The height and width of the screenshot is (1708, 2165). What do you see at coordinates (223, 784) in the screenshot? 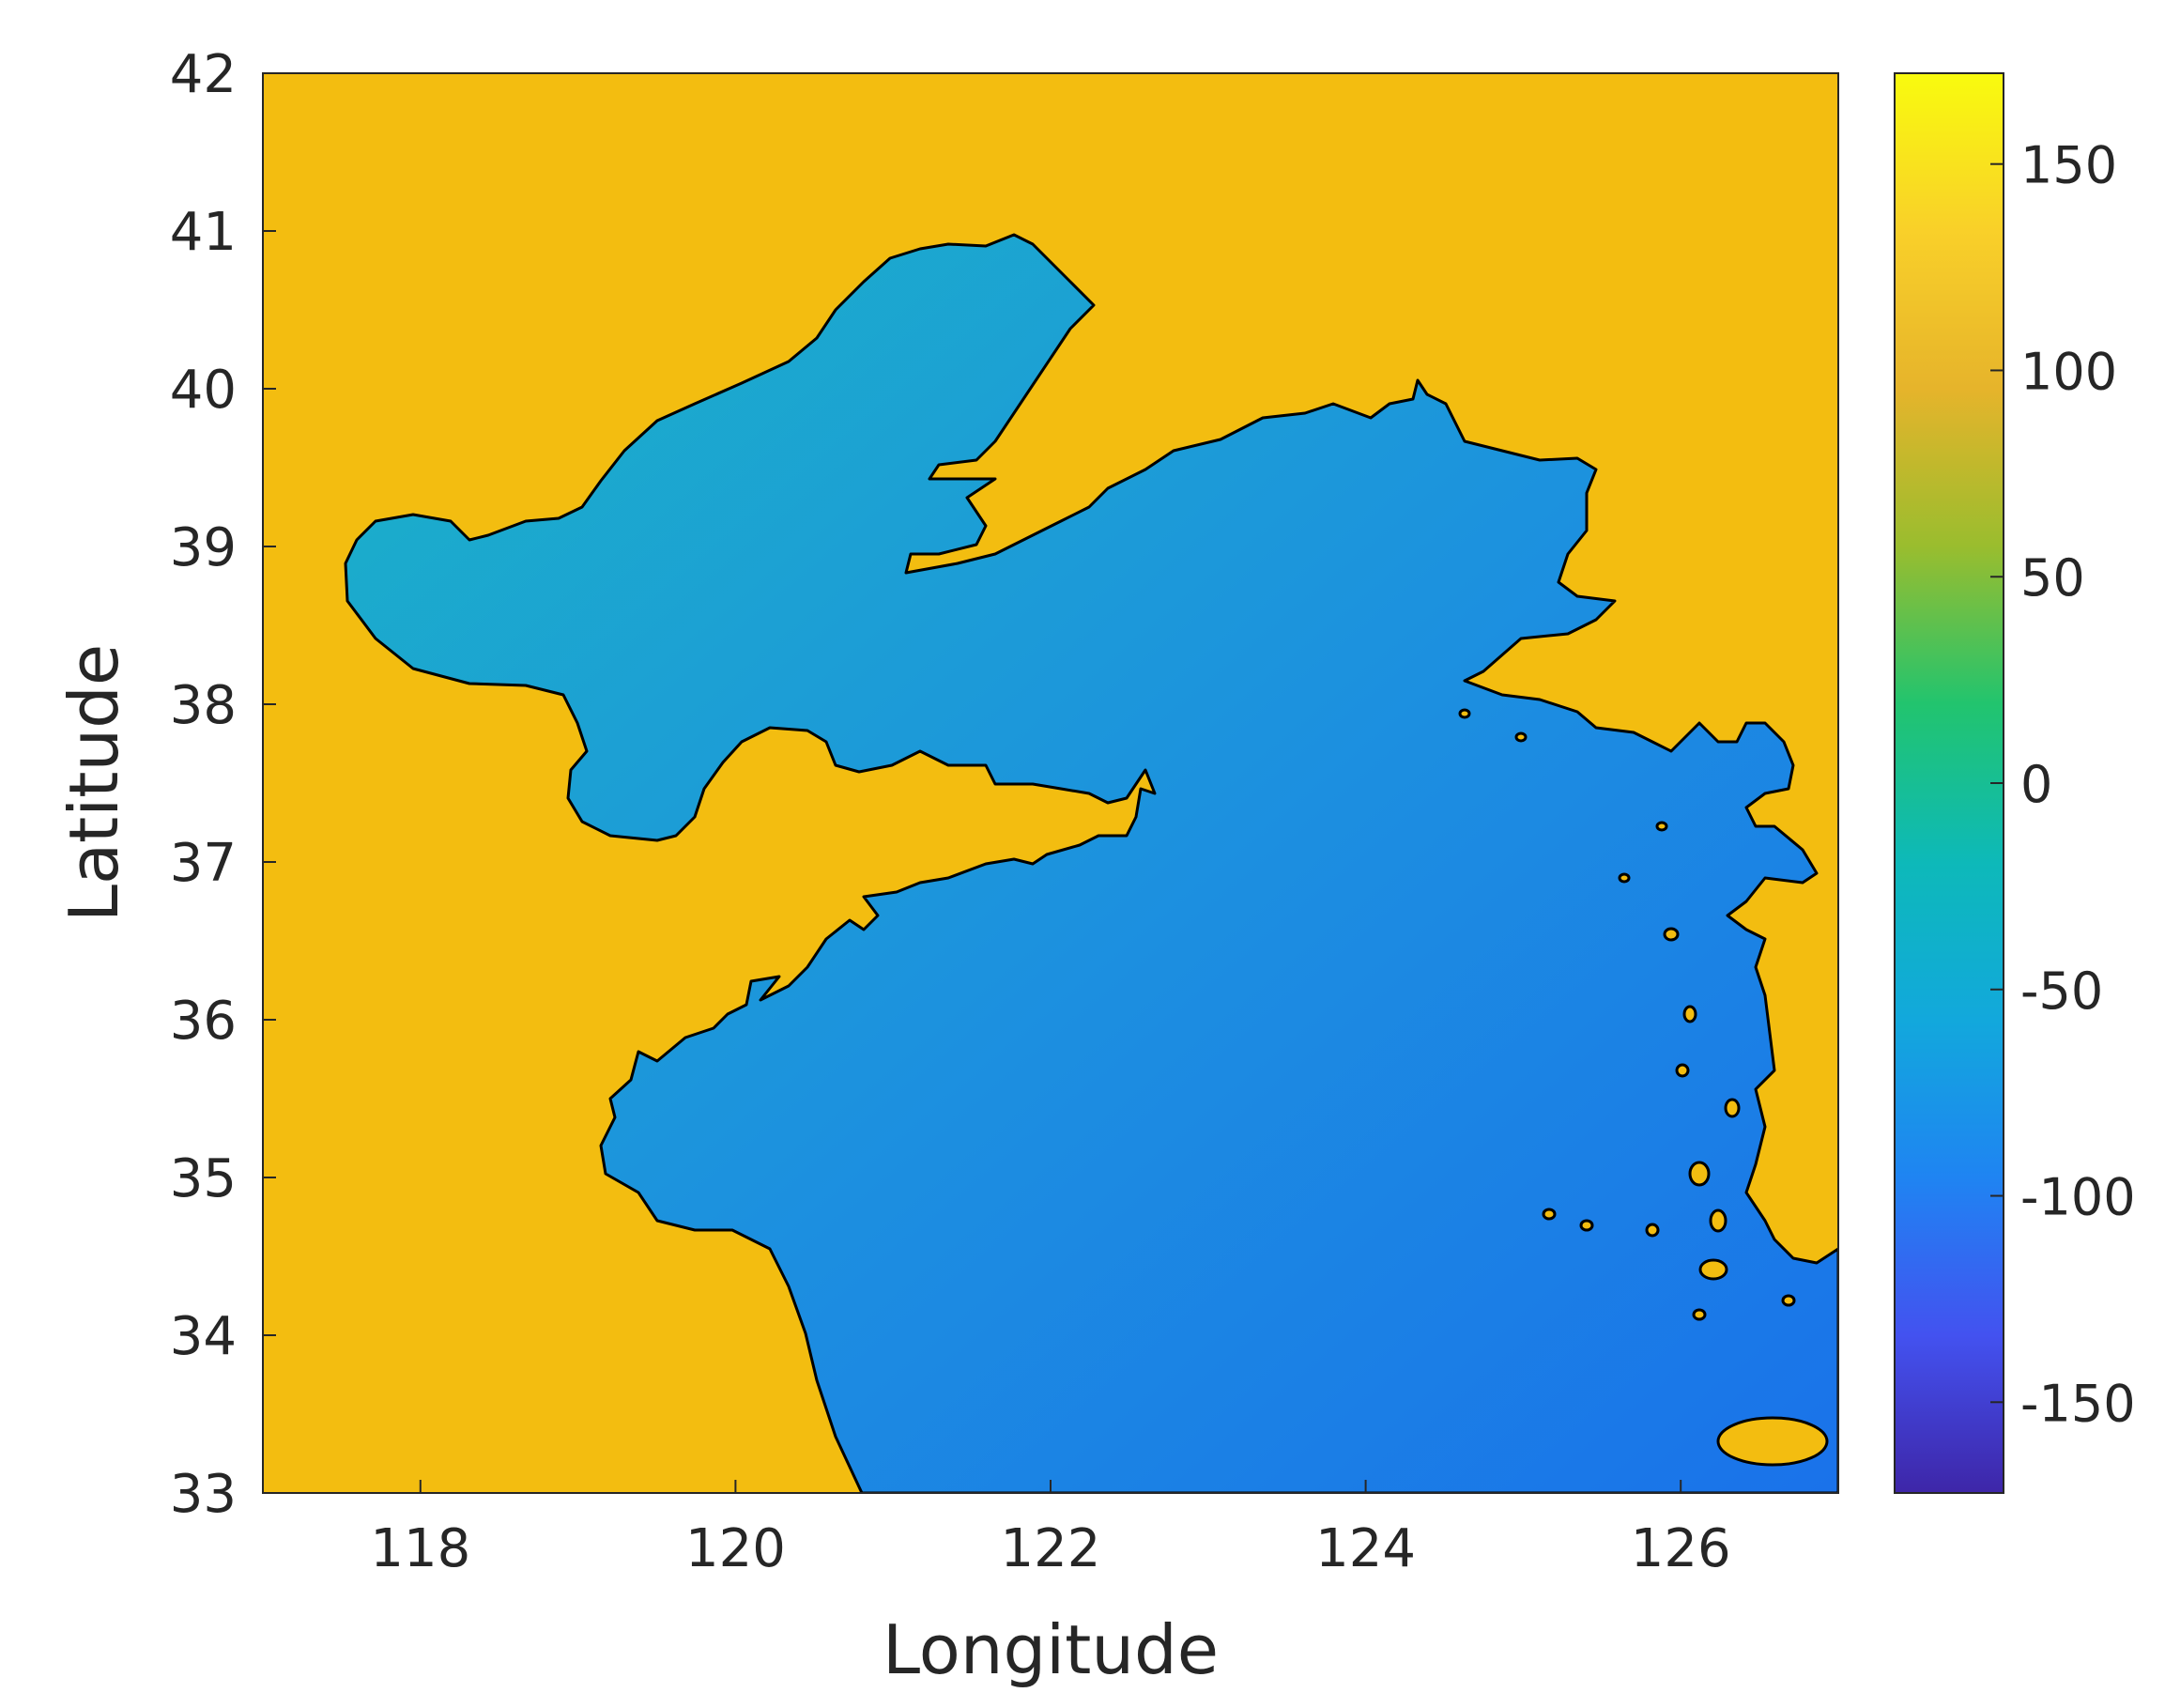
I see `y-axis-ticks: 33 34 35 36 37 38 39 40 41 42` at bounding box center [223, 784].